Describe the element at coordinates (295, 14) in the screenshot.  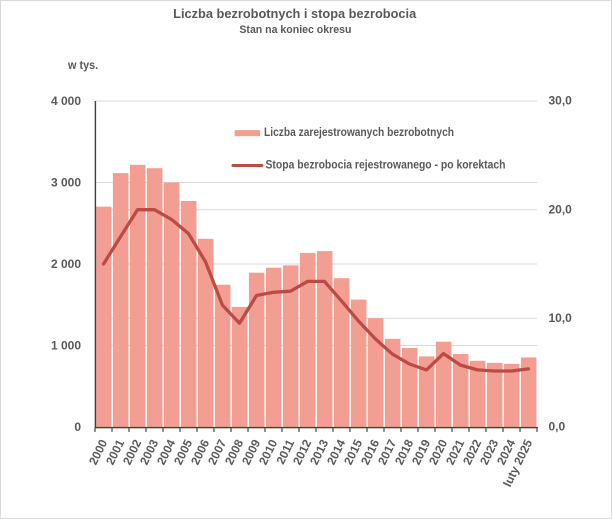
I see `svg-text:Liczba bezrobotnych i stopa be: Liczba bezrobotnych i stopa bezrobocia` at that location.